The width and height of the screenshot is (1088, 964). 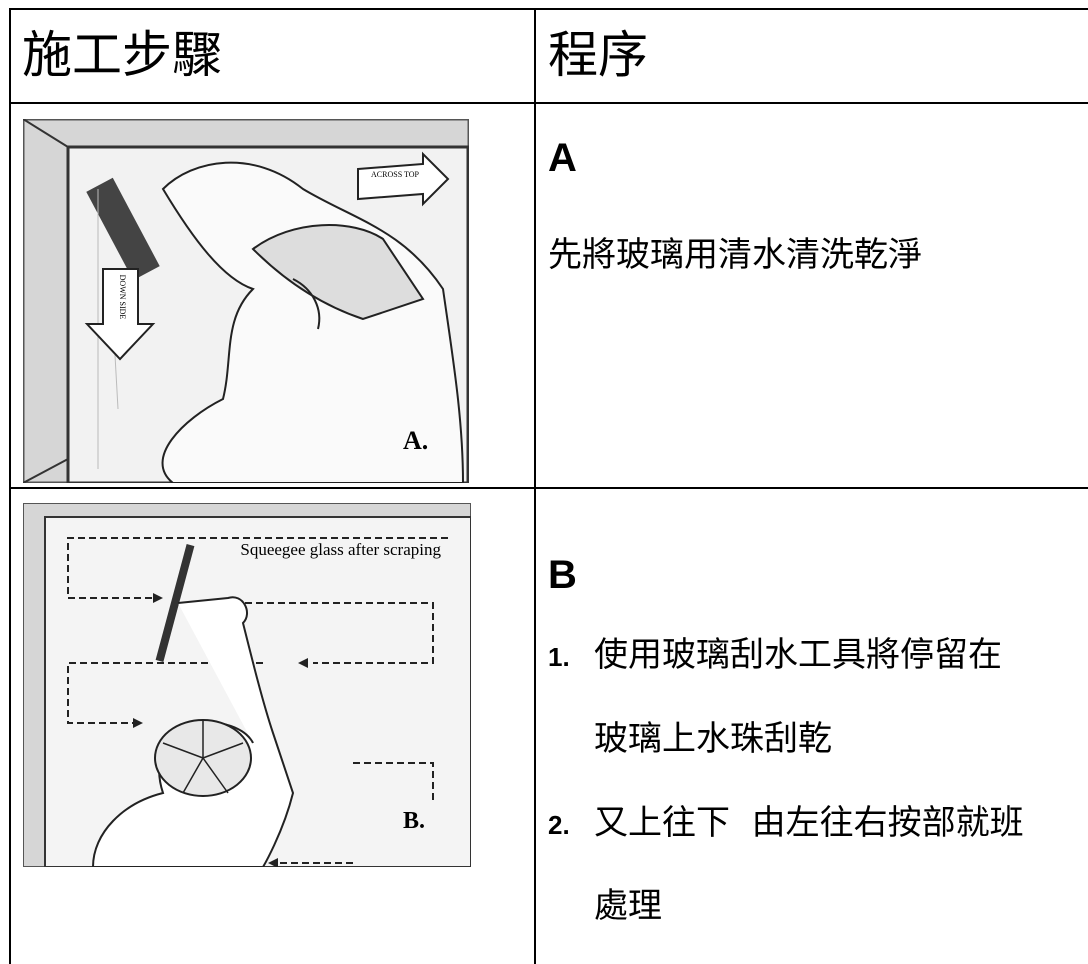 I want to click on list-number: 2., so click(x=559, y=825).